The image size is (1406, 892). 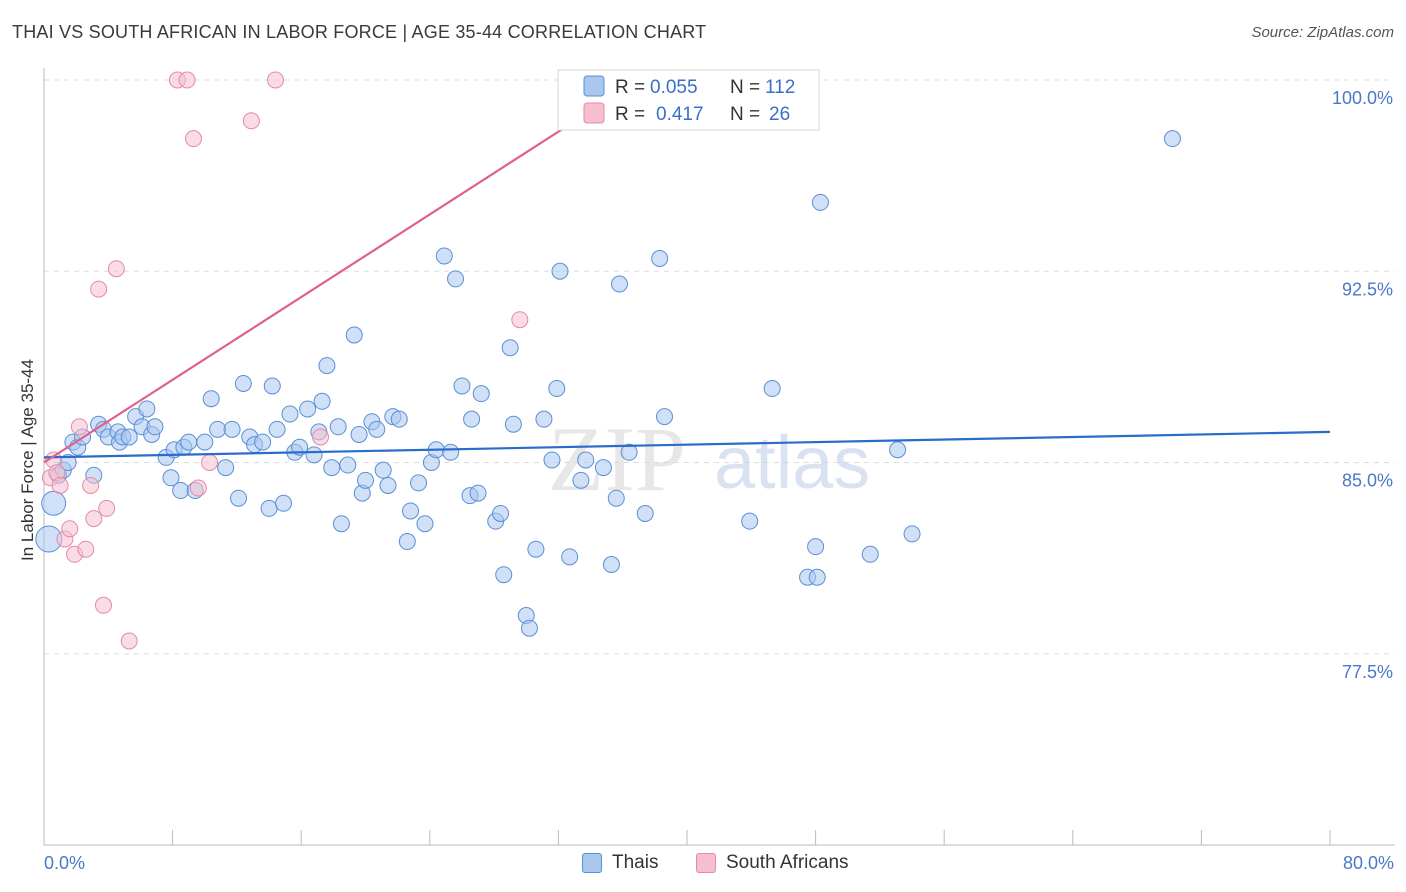 What do you see at coordinates (787, 862) in the screenshot?
I see `legend-label-south-africans: South Africans` at bounding box center [787, 862].